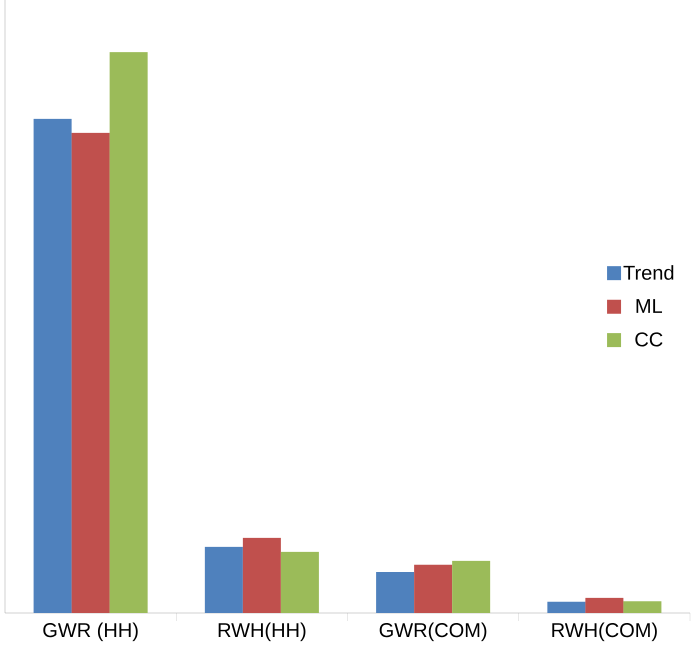 This screenshot has height=666, width=691. What do you see at coordinates (604, 632) in the screenshot?
I see `x-tick-label: RWH(COM)` at bounding box center [604, 632].